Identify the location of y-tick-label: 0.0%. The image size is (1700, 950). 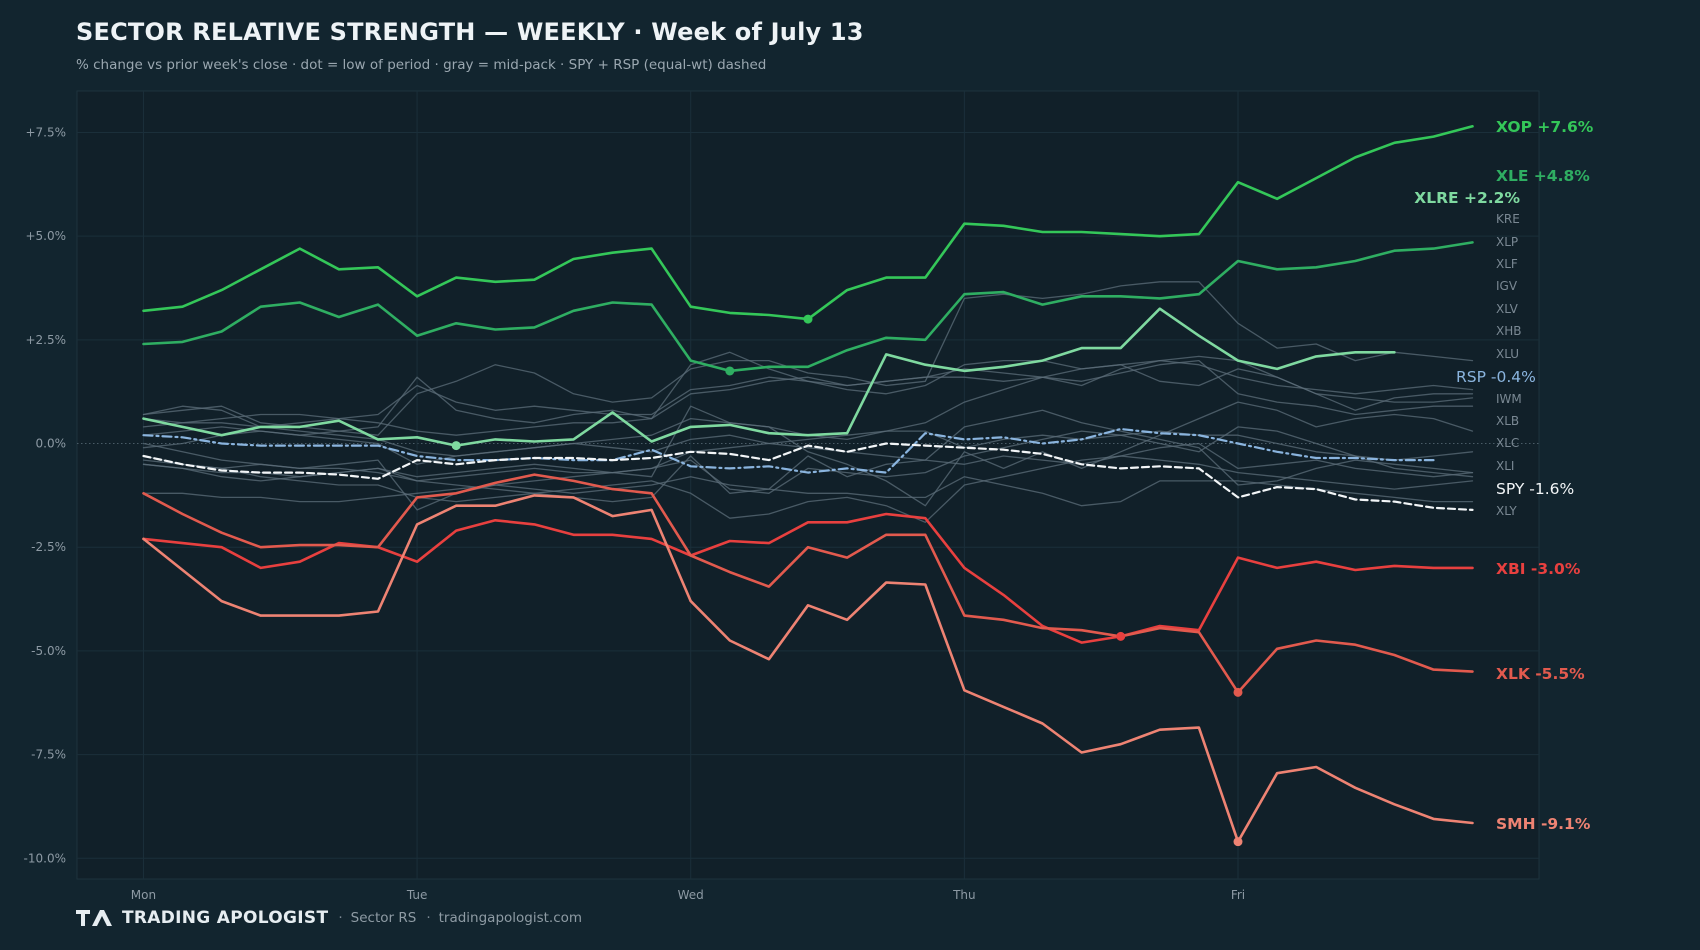
(51, 444).